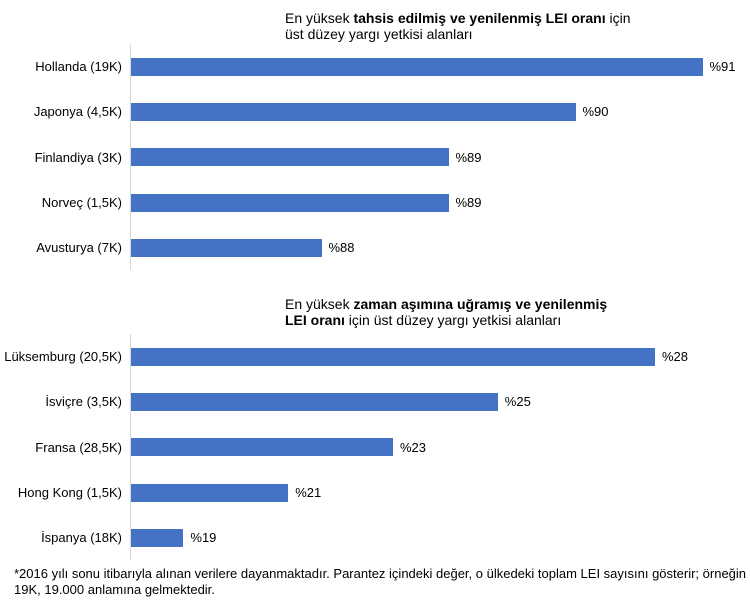  What do you see at coordinates (618, 18) in the screenshot?
I see `chart-title-segment: için` at bounding box center [618, 18].